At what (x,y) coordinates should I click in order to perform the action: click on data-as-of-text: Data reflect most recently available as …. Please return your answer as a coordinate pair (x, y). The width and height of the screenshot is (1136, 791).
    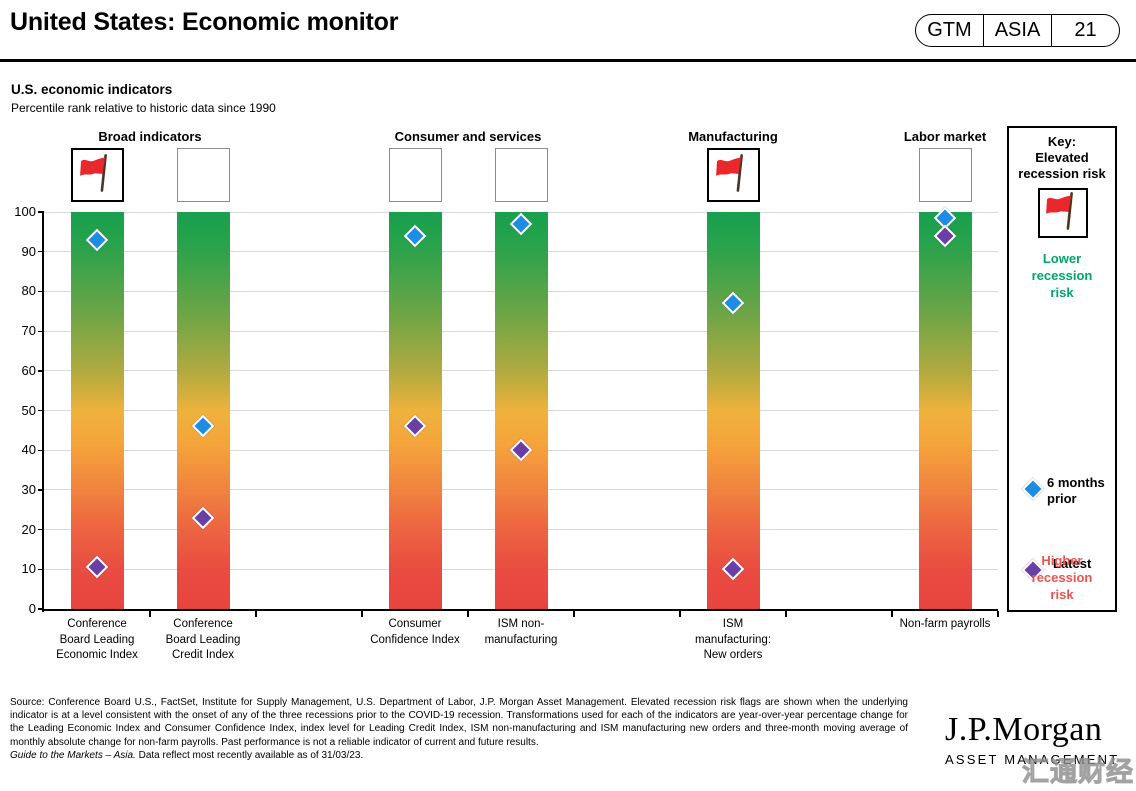
    Looking at the image, I should click on (249, 755).